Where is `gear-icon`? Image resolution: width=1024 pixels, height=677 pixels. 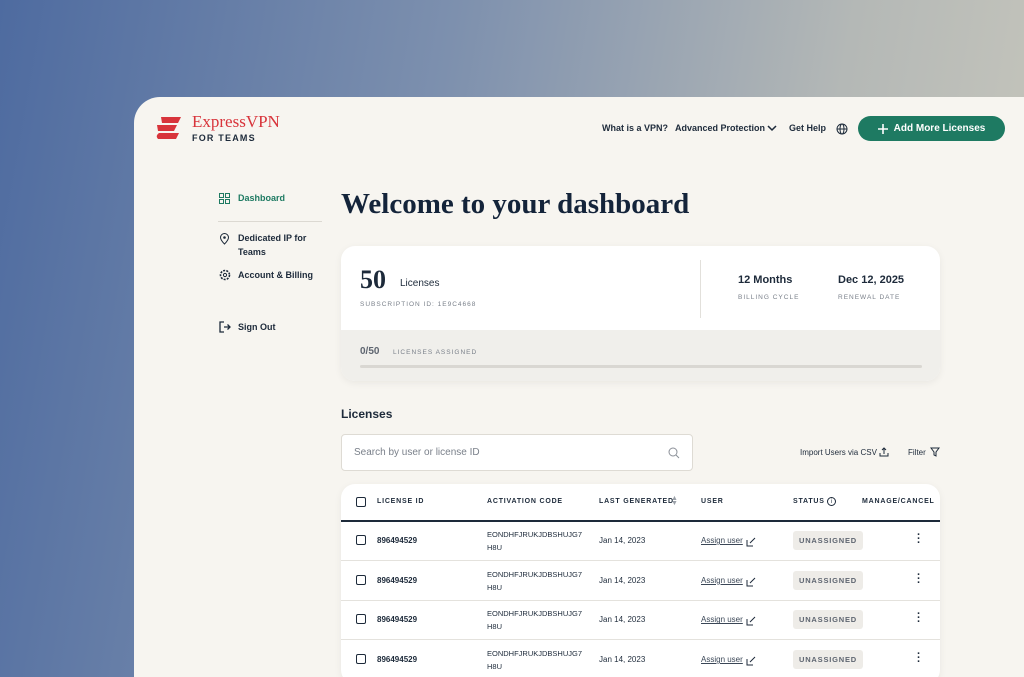
gear-icon is located at coordinates (225, 275).